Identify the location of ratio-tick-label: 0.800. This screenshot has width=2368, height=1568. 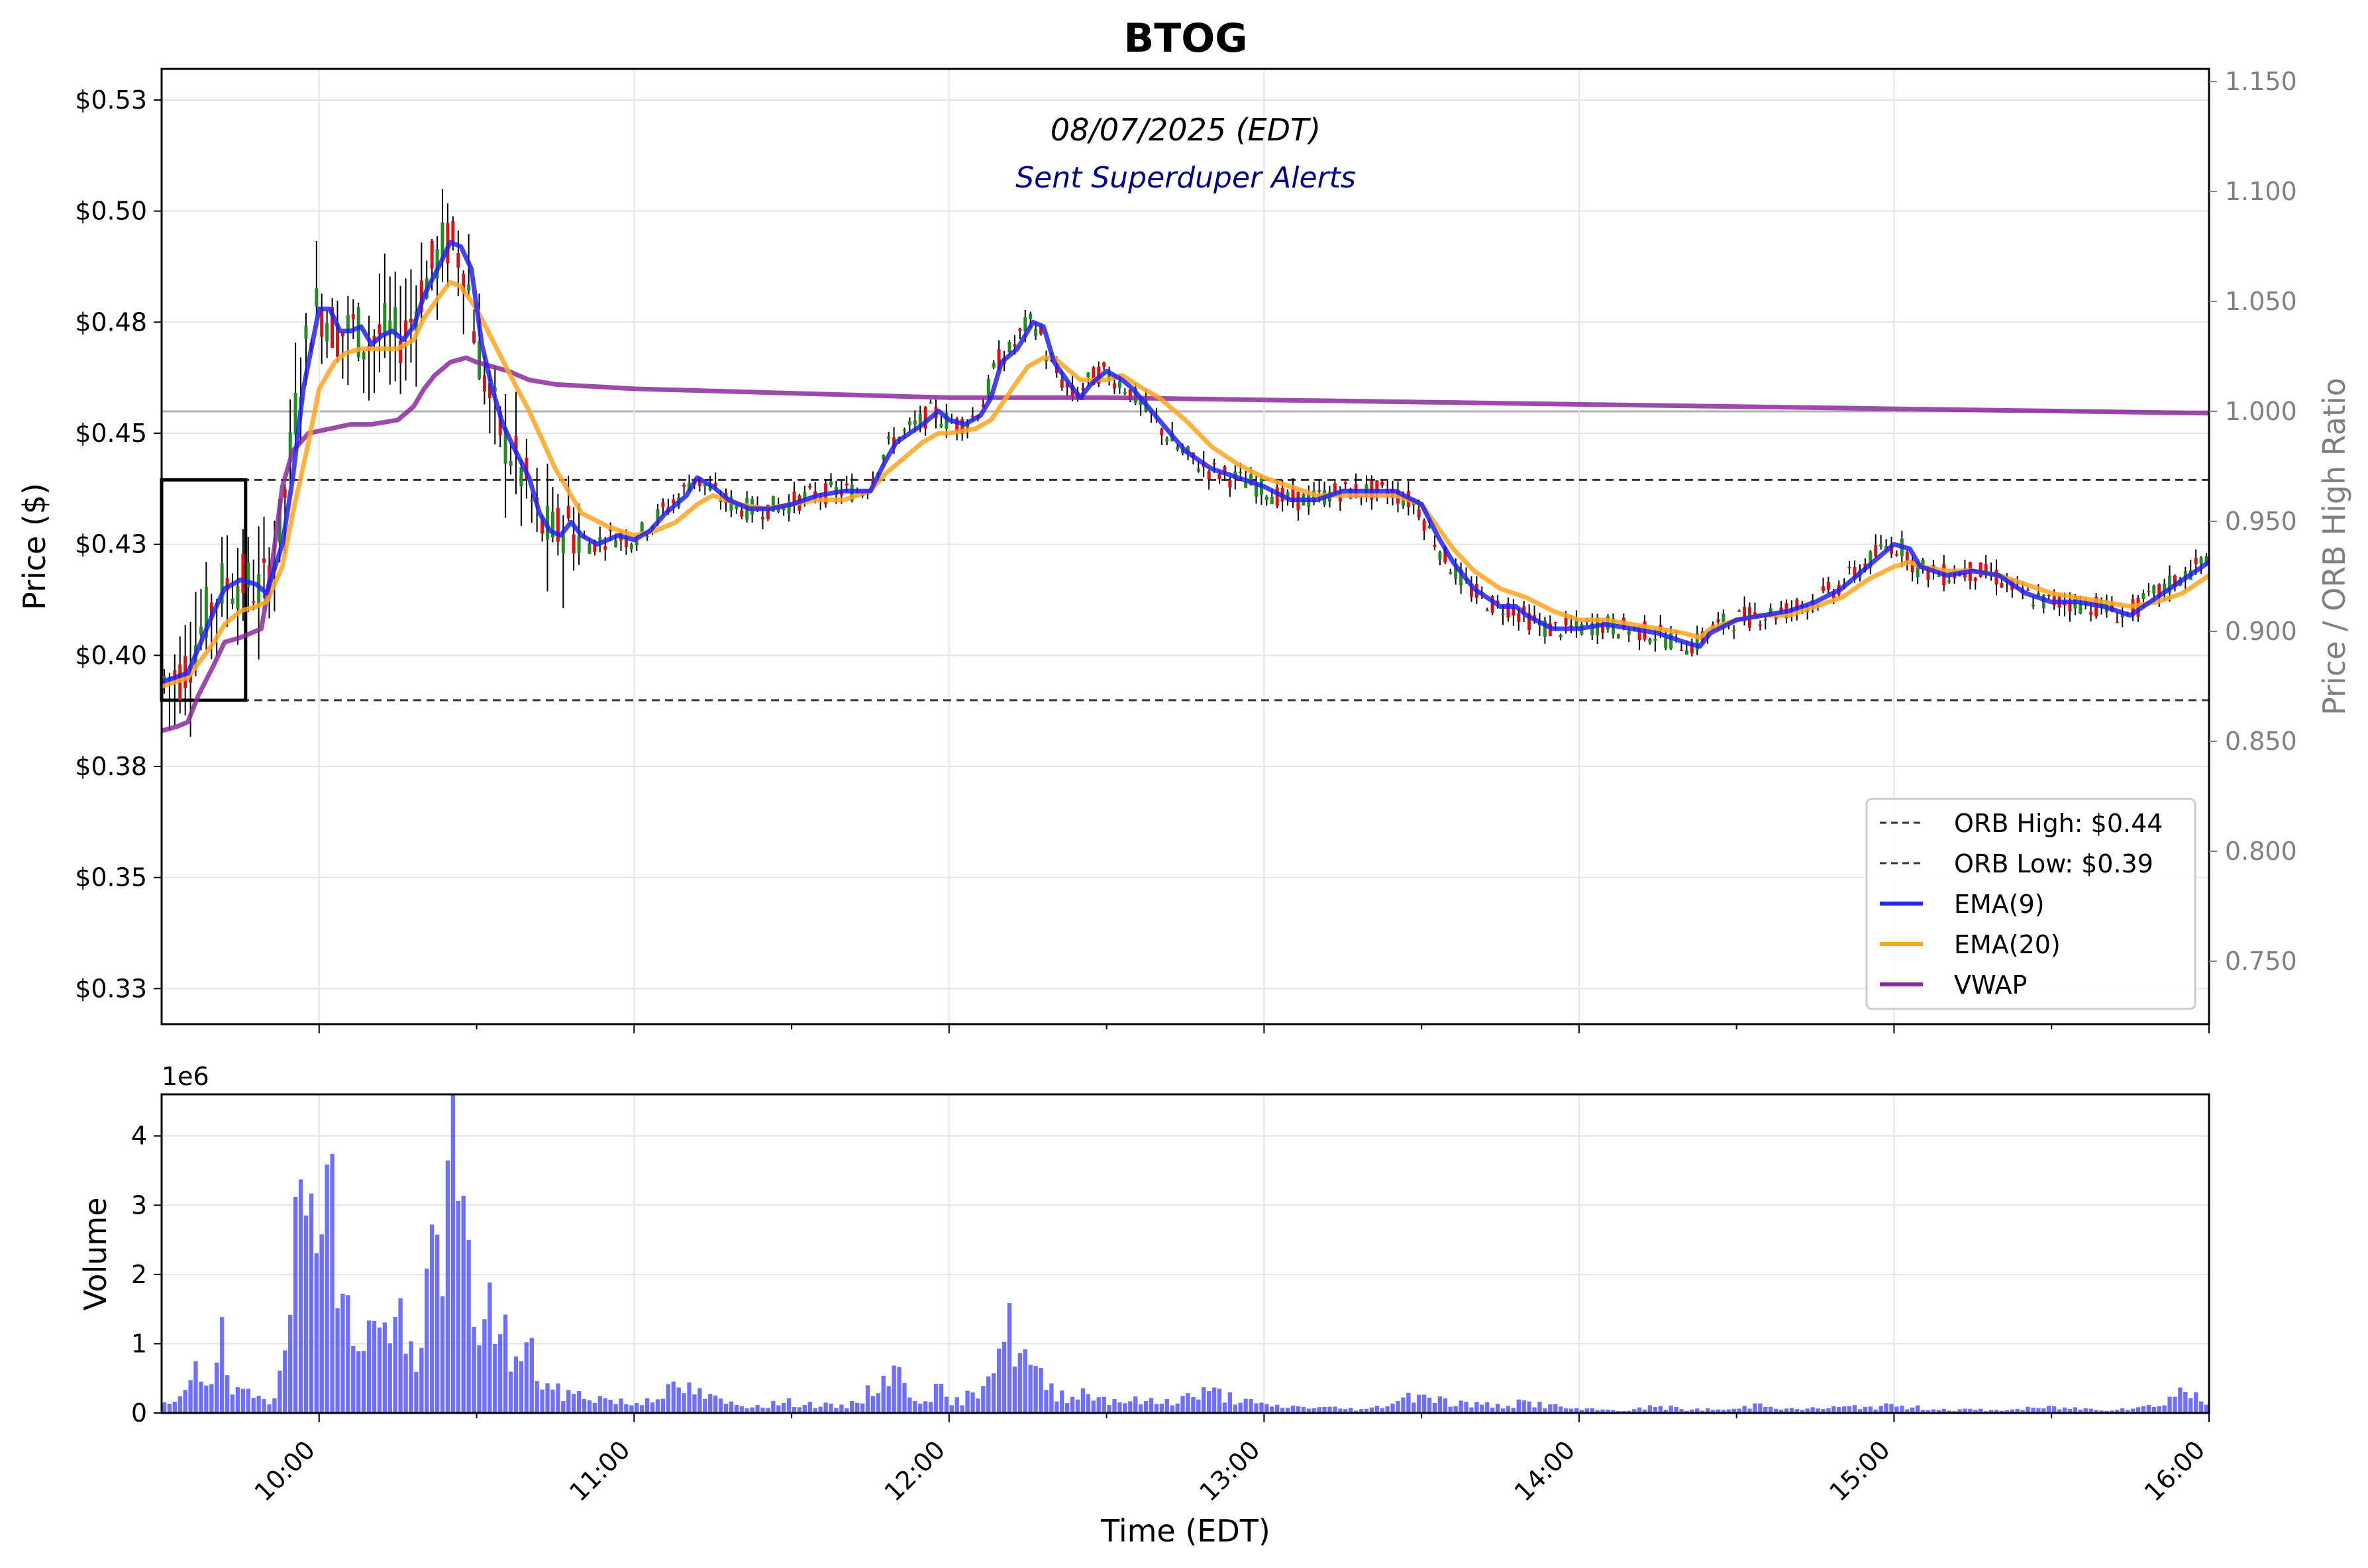
(2261, 851).